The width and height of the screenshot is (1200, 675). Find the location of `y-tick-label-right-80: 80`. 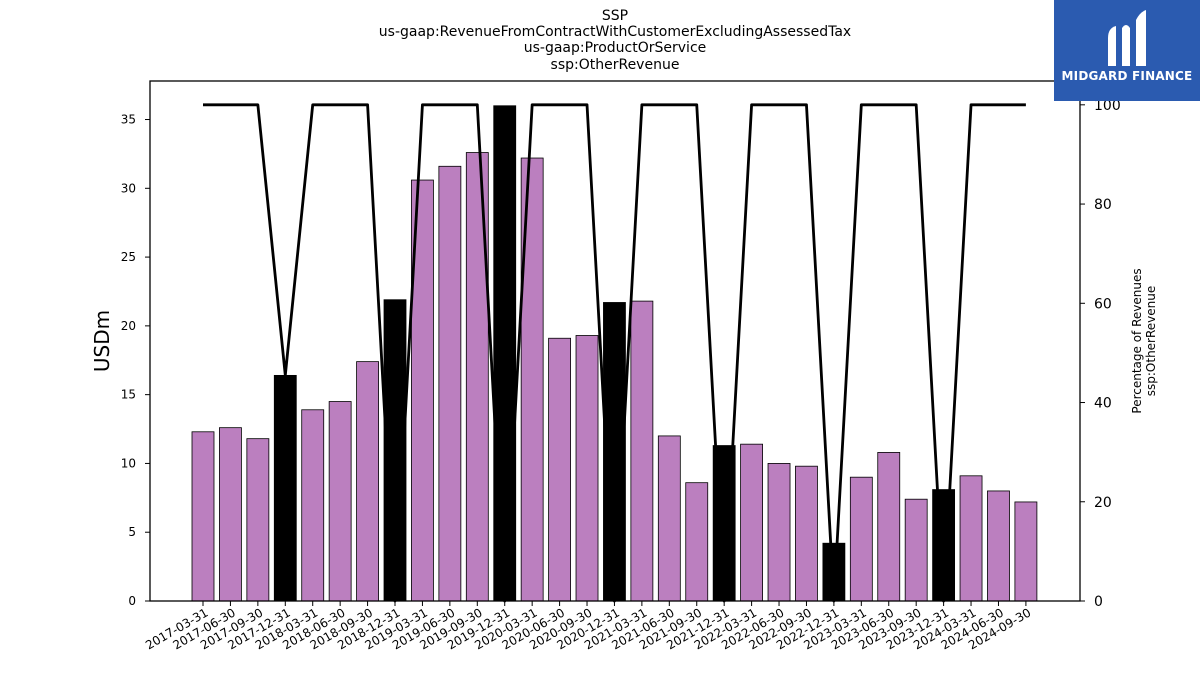

y-tick-label-right-80: 80 is located at coordinates (1103, 205).